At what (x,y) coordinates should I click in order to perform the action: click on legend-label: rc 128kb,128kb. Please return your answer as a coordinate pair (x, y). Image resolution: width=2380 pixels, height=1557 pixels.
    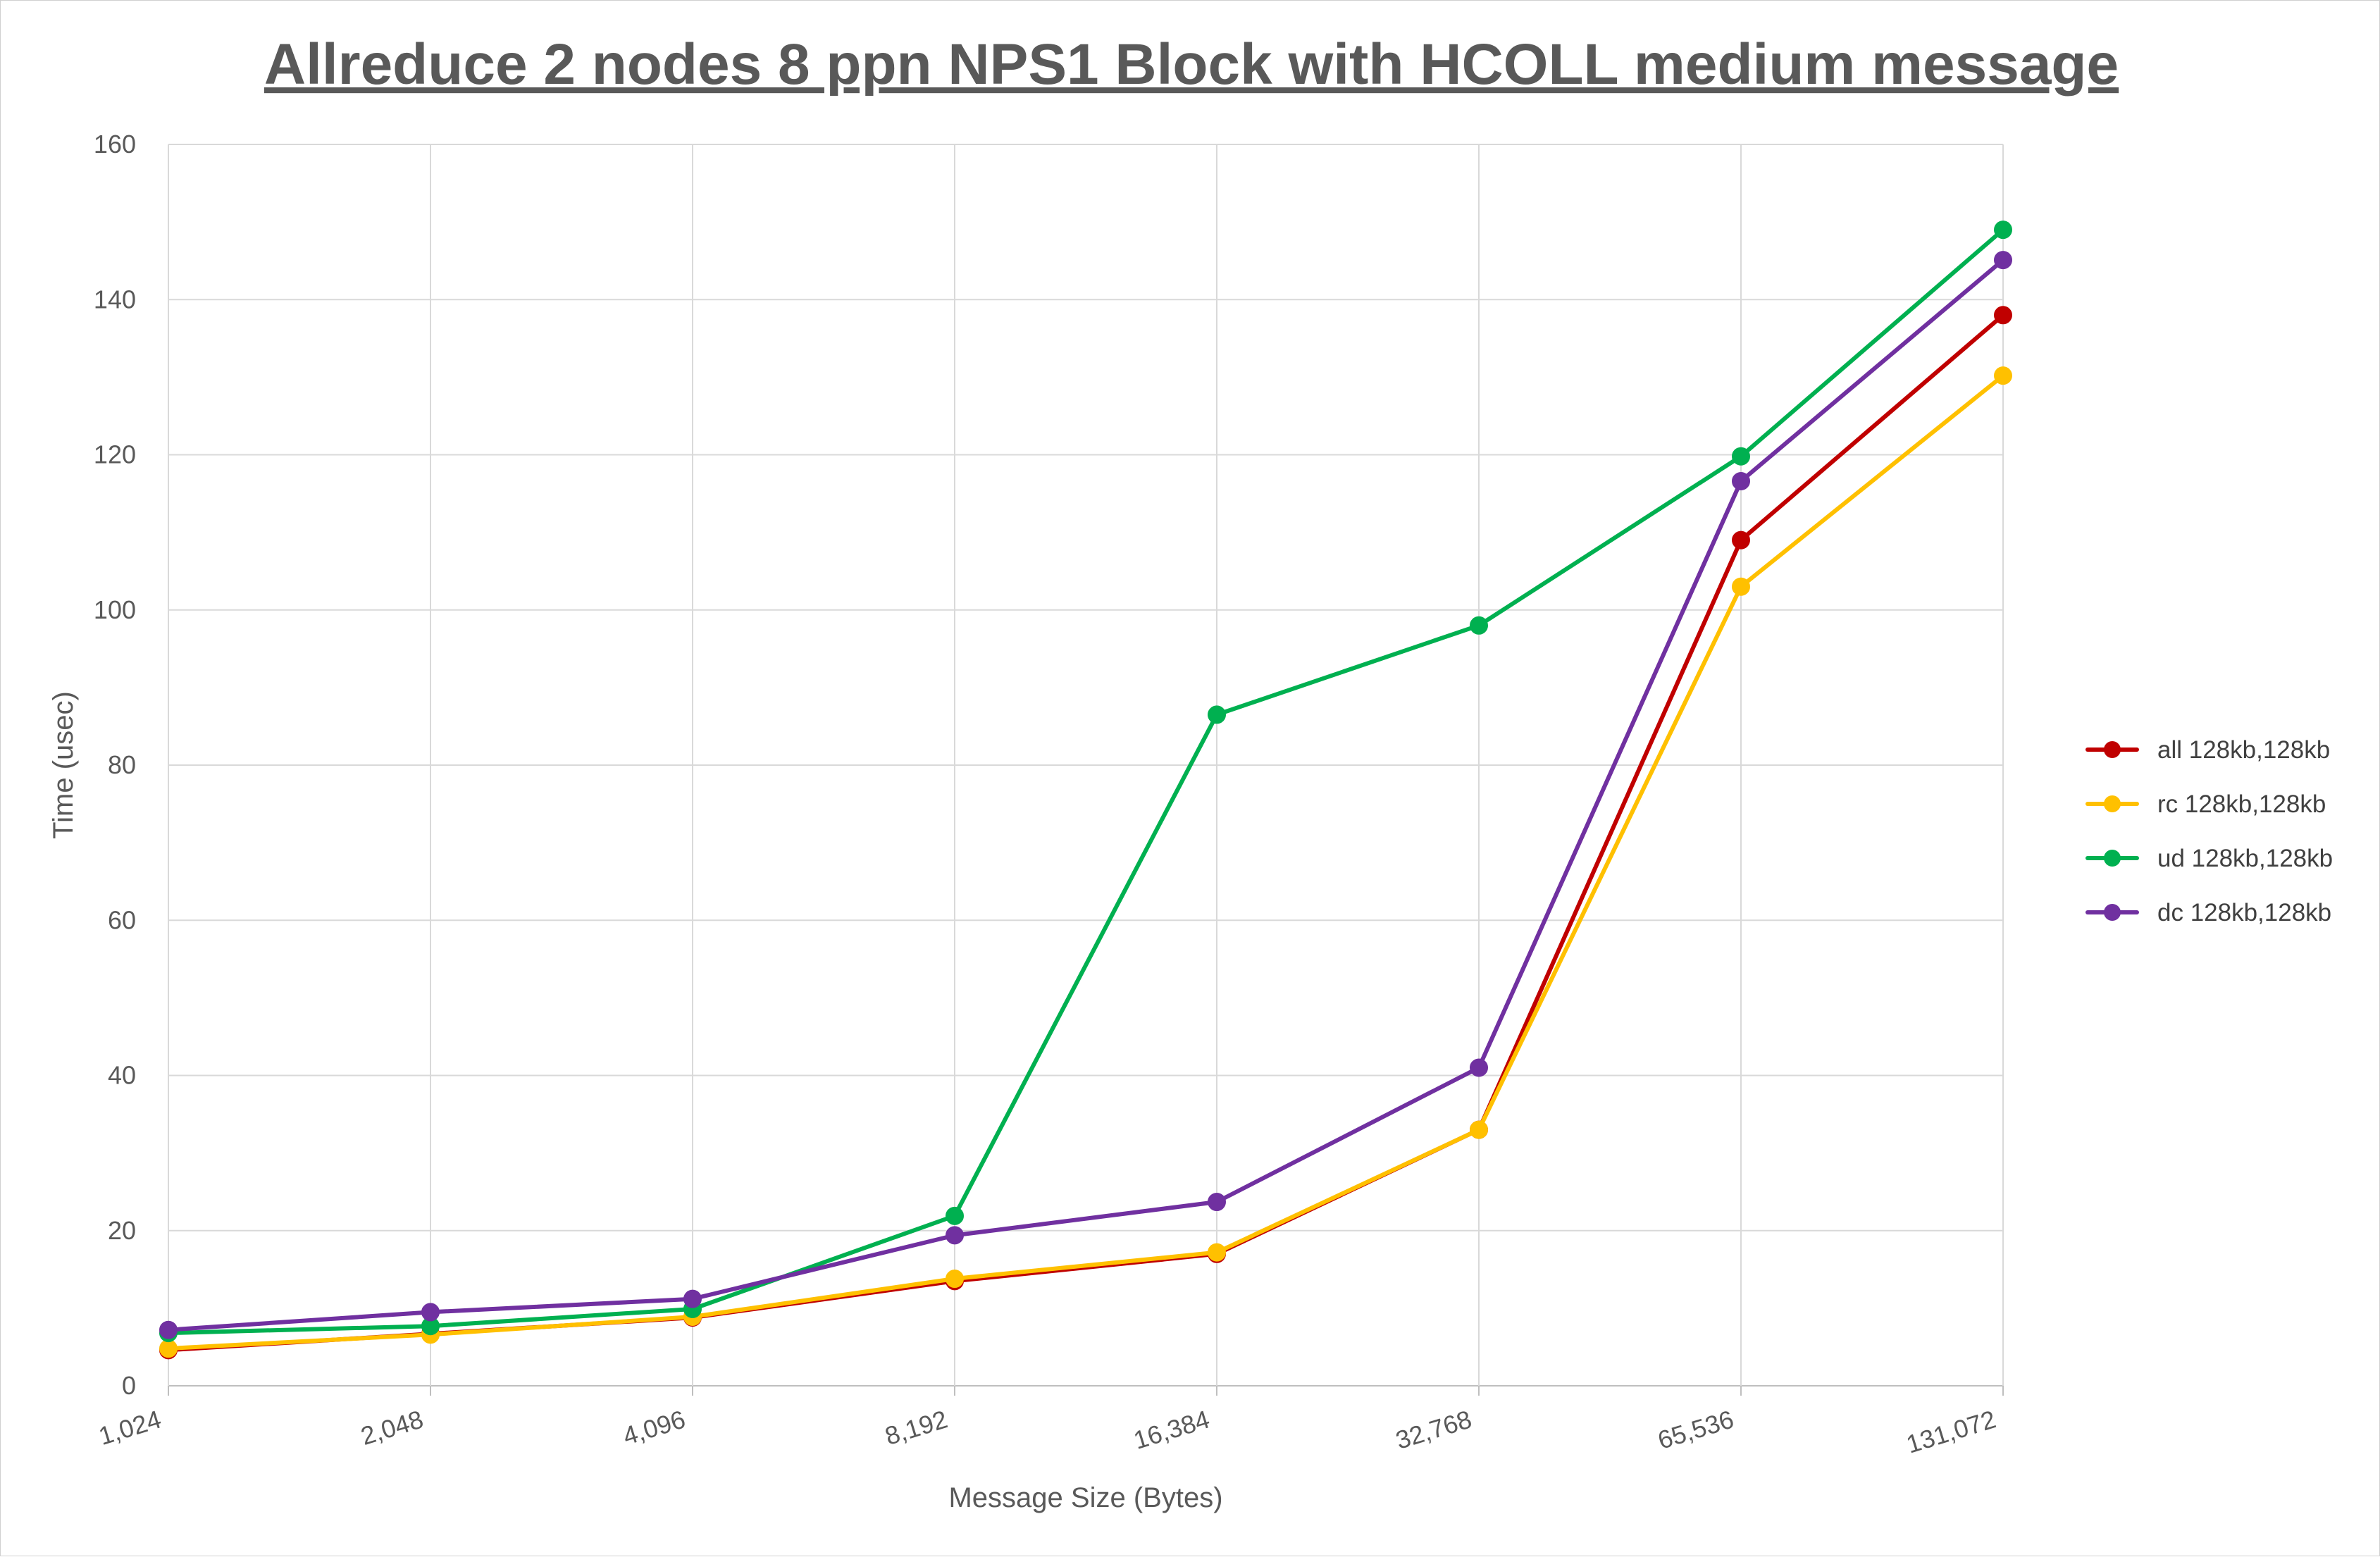
    Looking at the image, I should click on (2241, 804).